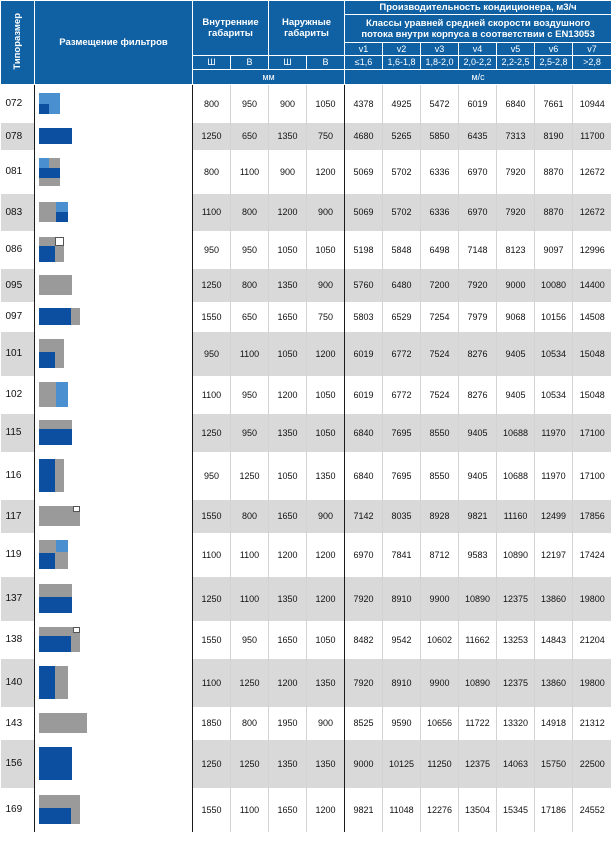 The width and height of the screenshot is (611, 844). Describe the element at coordinates (17, 212) in the screenshot. I see `size-code: 083` at that location.